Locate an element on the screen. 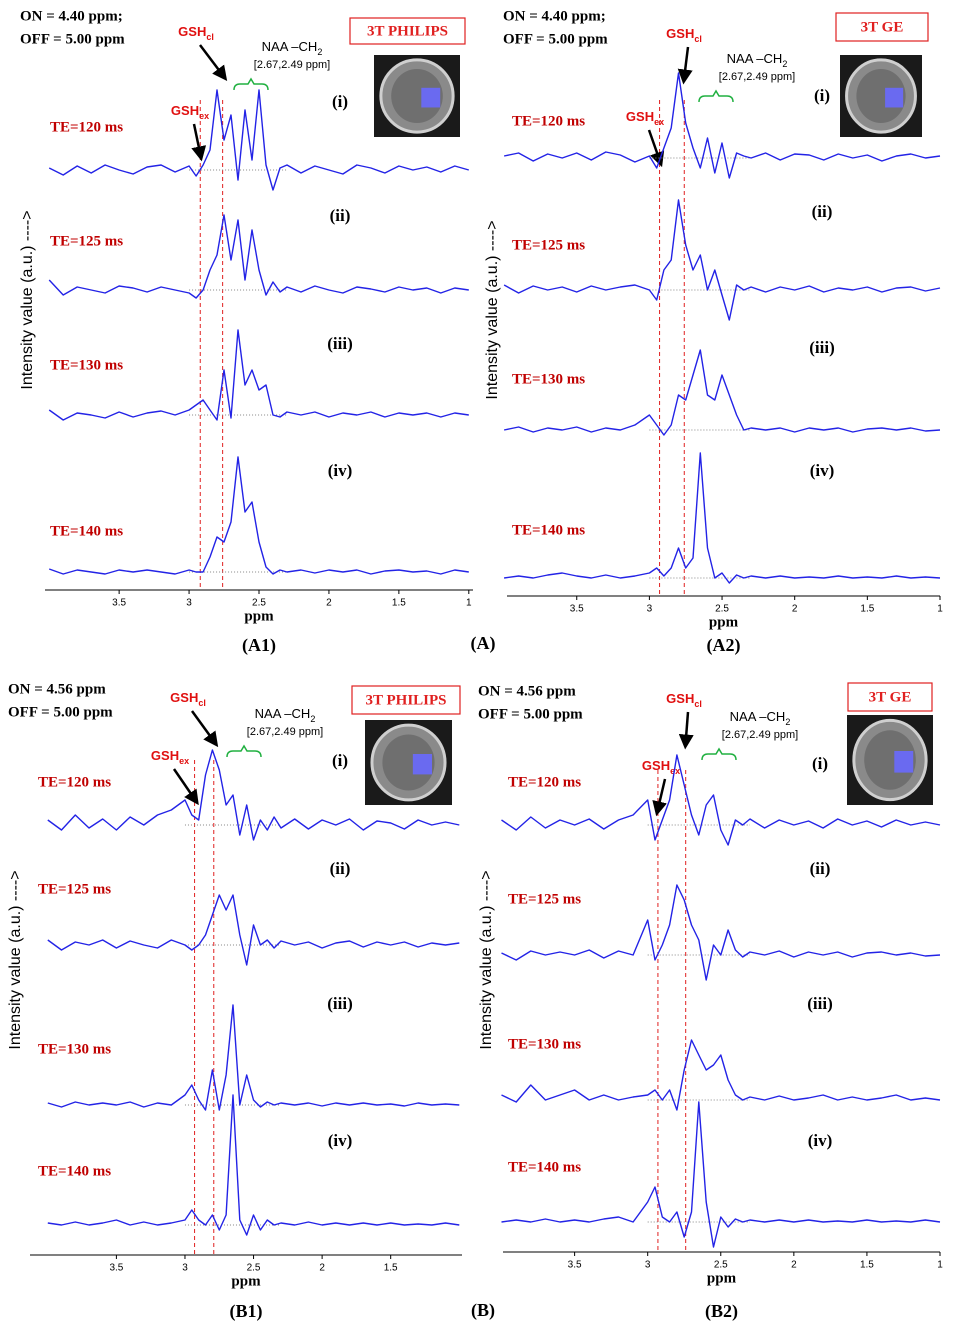 This screenshot has width=956, height=1326. acquisition: ON = 4.56 ppm is located at coordinates (527, 691).